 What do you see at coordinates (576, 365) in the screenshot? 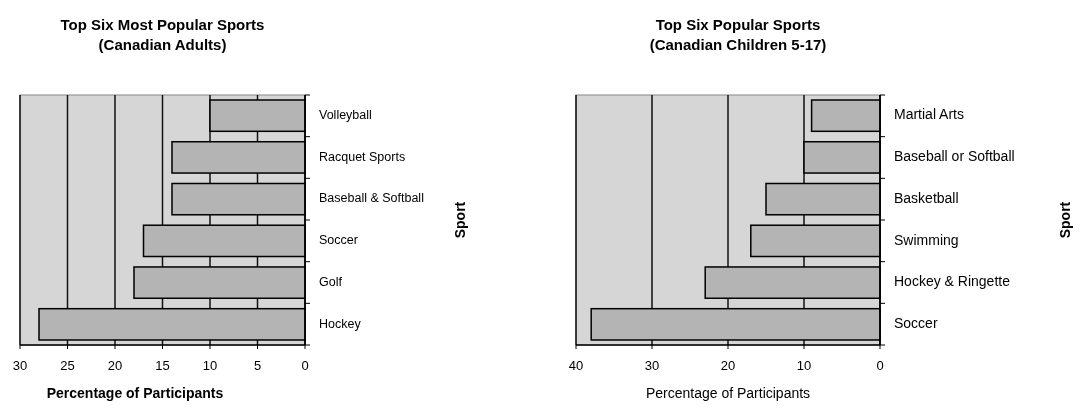
I see `x-tick-label: 40` at bounding box center [576, 365].